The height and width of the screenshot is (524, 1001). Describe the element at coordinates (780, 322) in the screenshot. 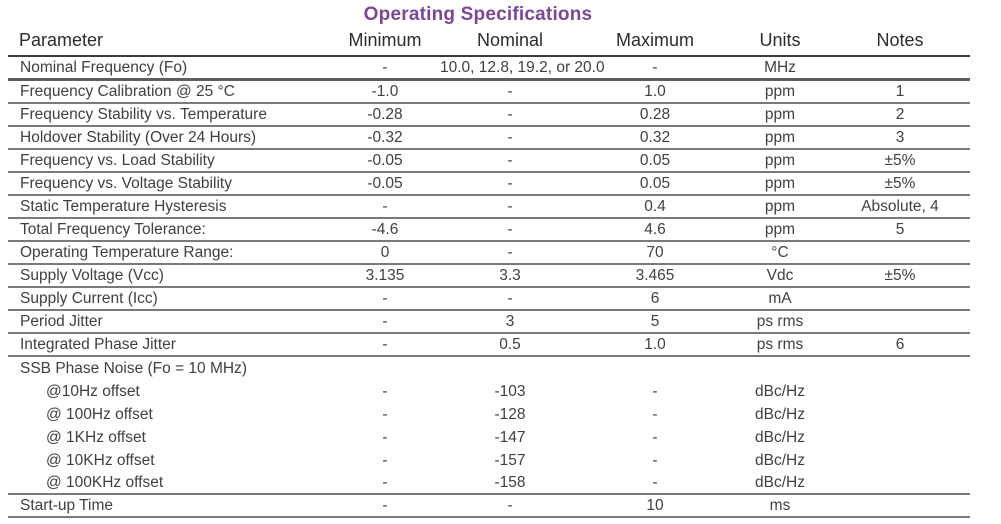

I see `cell-units: ps rms` at that location.